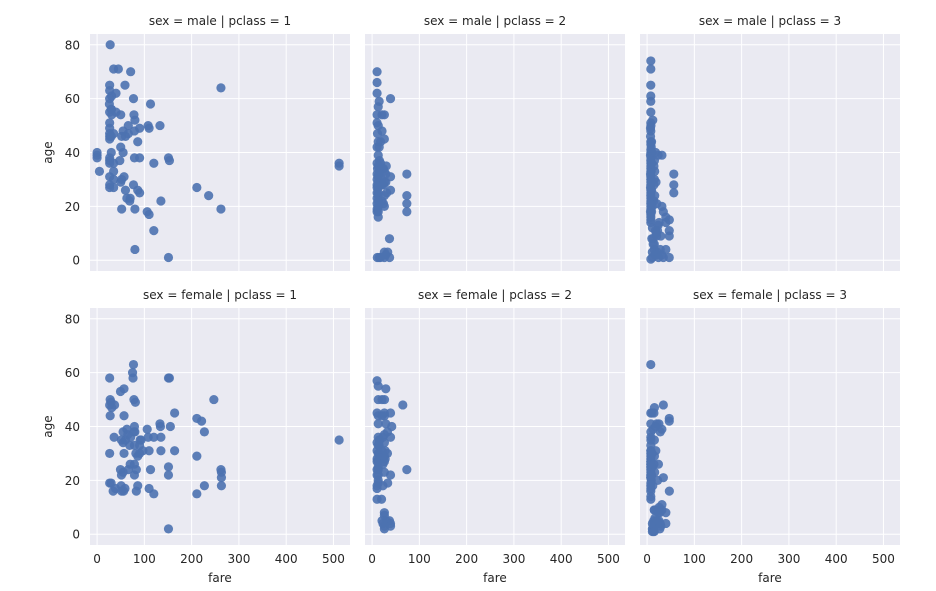 The image size is (936, 591). Describe the element at coordinates (76, 535) in the screenshot. I see `y-tick-label: 0` at that location.